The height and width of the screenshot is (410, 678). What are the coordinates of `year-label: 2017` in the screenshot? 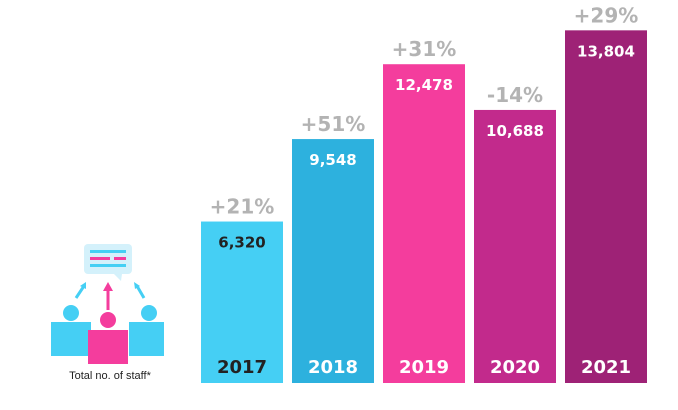 It's located at (242, 367).